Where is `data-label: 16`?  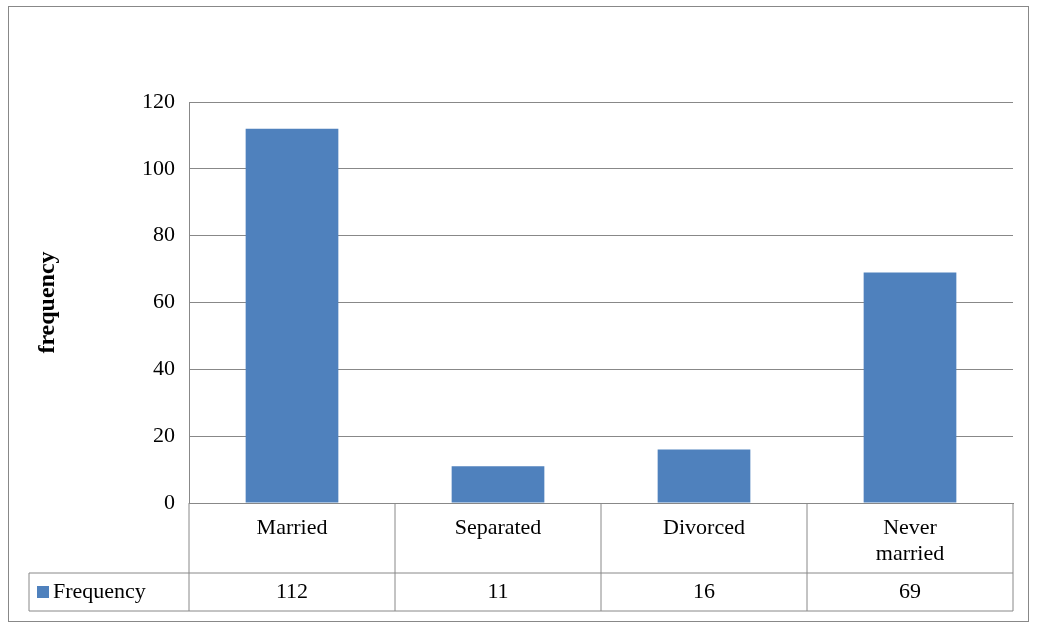 data-label: 16 is located at coordinates (704, 590).